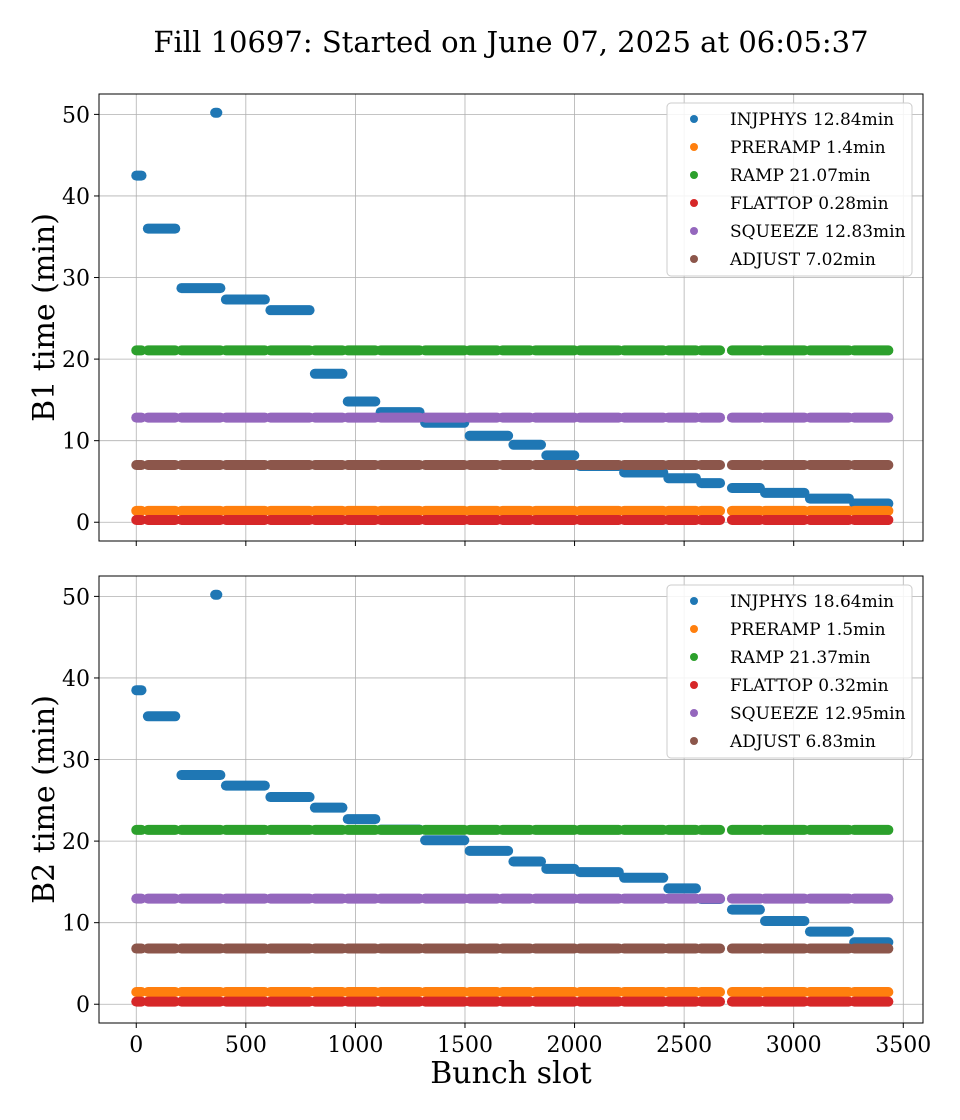  I want to click on legend-label-adjust: ADJUST 7.02min, so click(802, 260).